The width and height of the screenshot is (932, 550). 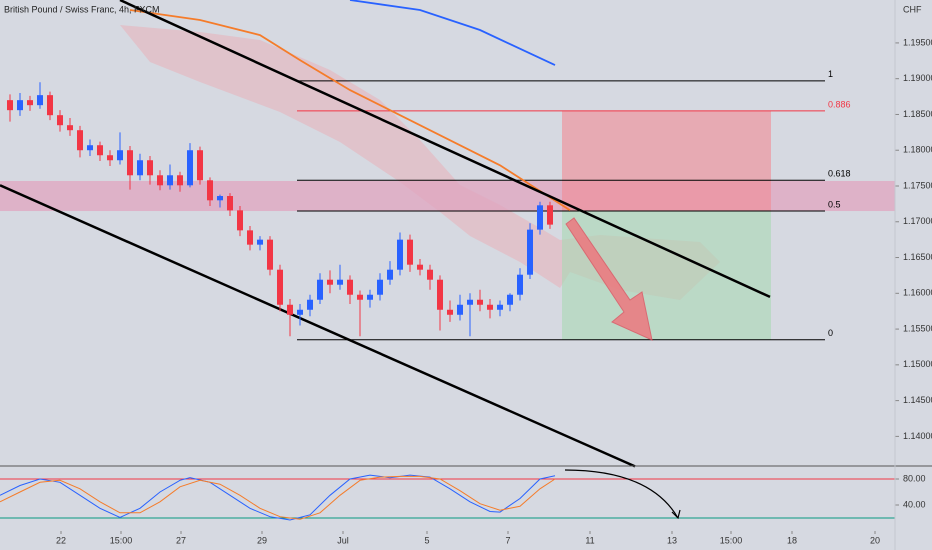 What do you see at coordinates (839, 104) in the screenshot?
I see `fib-label: 0.886` at bounding box center [839, 104].